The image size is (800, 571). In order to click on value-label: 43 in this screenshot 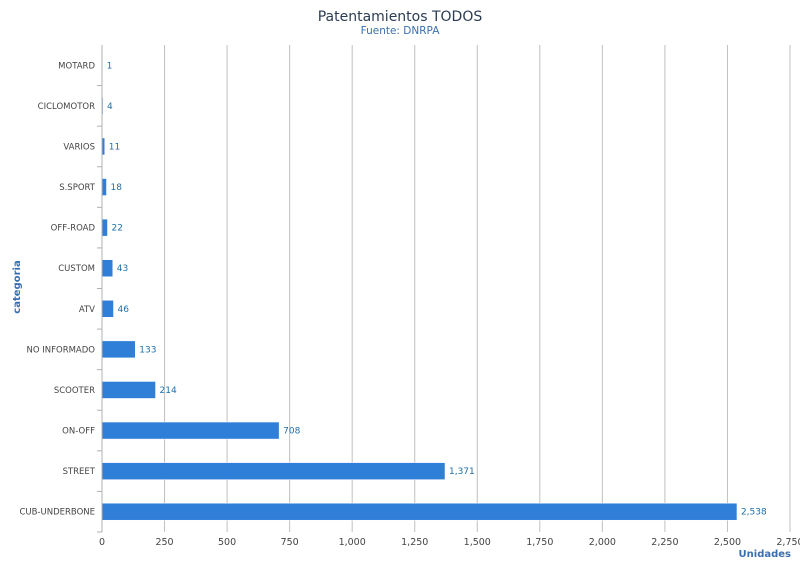, I will do `click(122, 269)`.